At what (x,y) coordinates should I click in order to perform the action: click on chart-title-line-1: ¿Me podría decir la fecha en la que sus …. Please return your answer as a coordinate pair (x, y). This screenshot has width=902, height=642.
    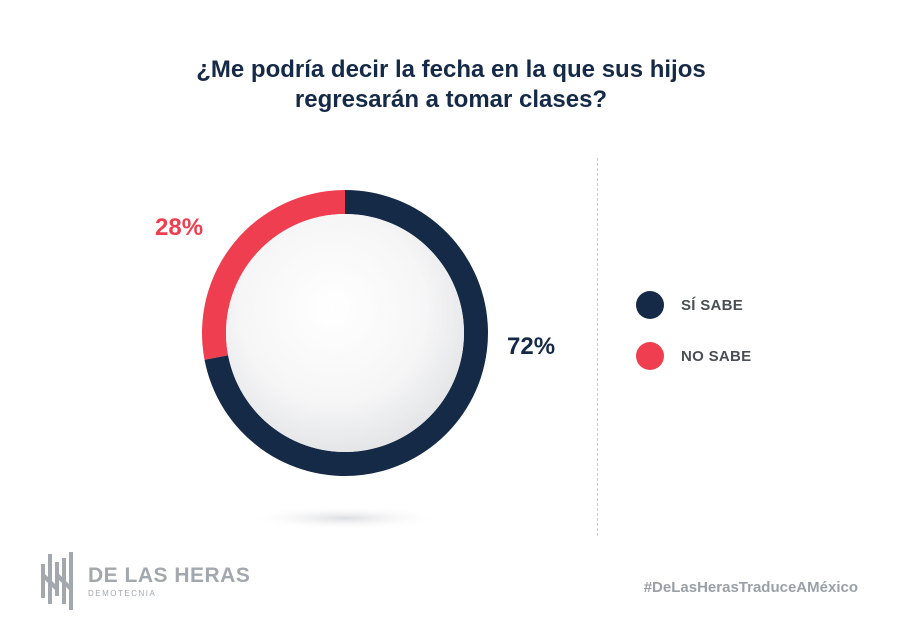
    Looking at the image, I should click on (451, 69).